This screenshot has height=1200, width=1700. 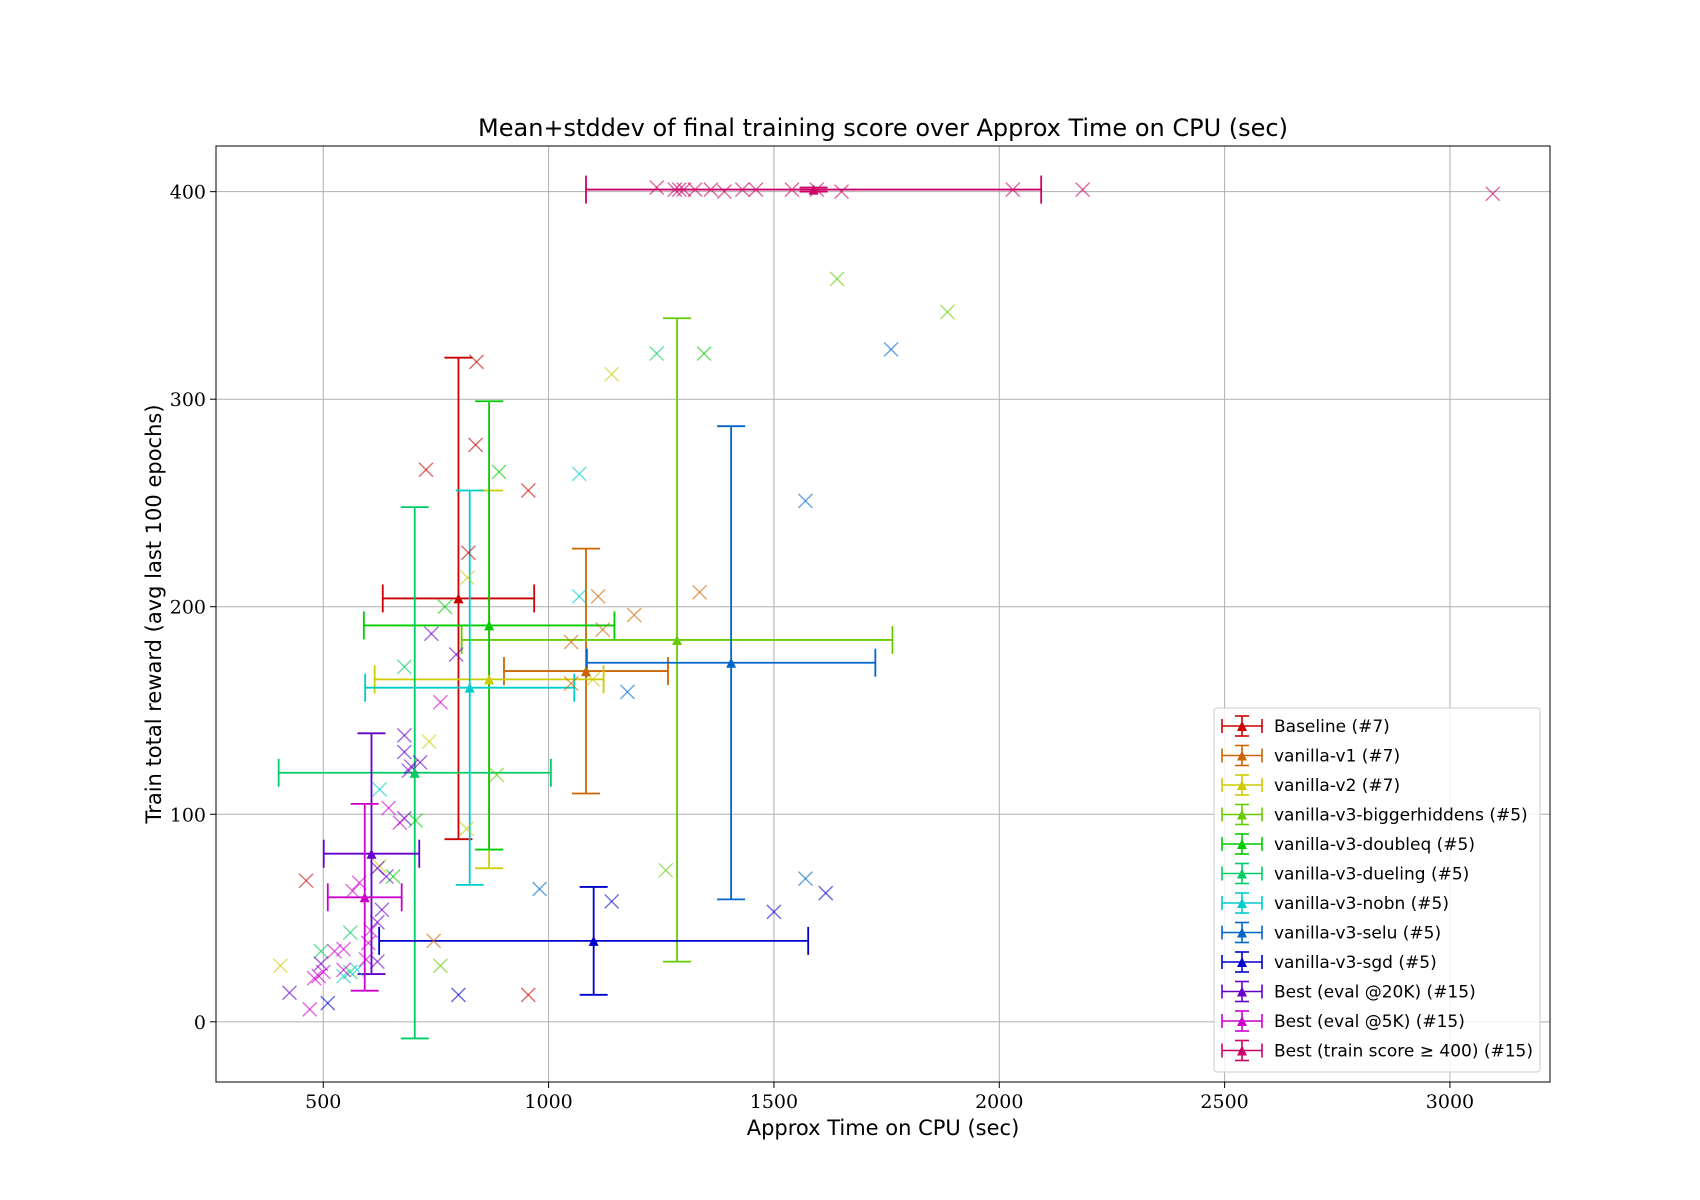 I want to click on legend-box, so click(x=1377, y=890).